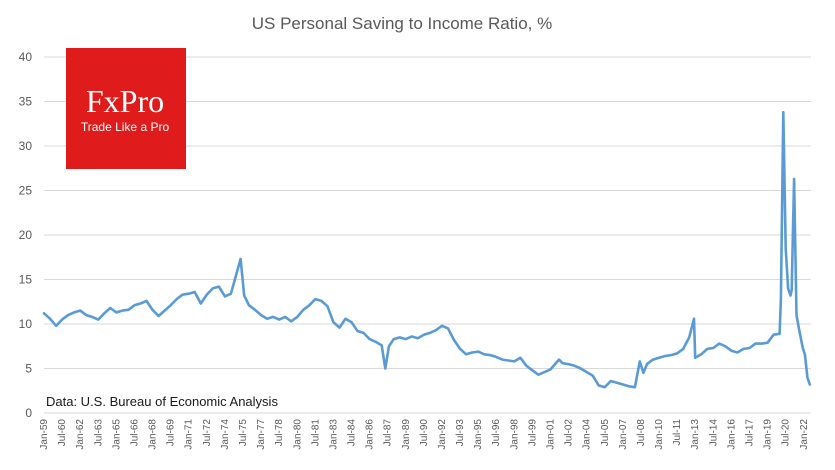 The width and height of the screenshot is (835, 470). What do you see at coordinates (162, 401) in the screenshot?
I see `data-source-note: Data: U.S. Bureau of Economic Analysis` at bounding box center [162, 401].